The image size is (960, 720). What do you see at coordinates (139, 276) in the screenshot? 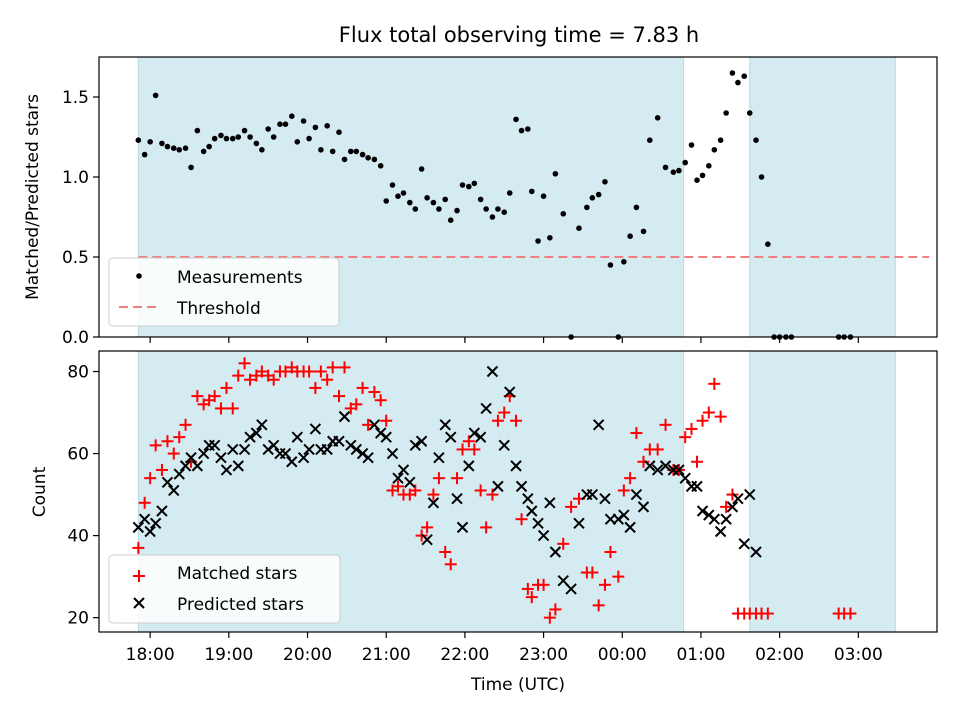
I see `legend-measurements-marker` at bounding box center [139, 276].